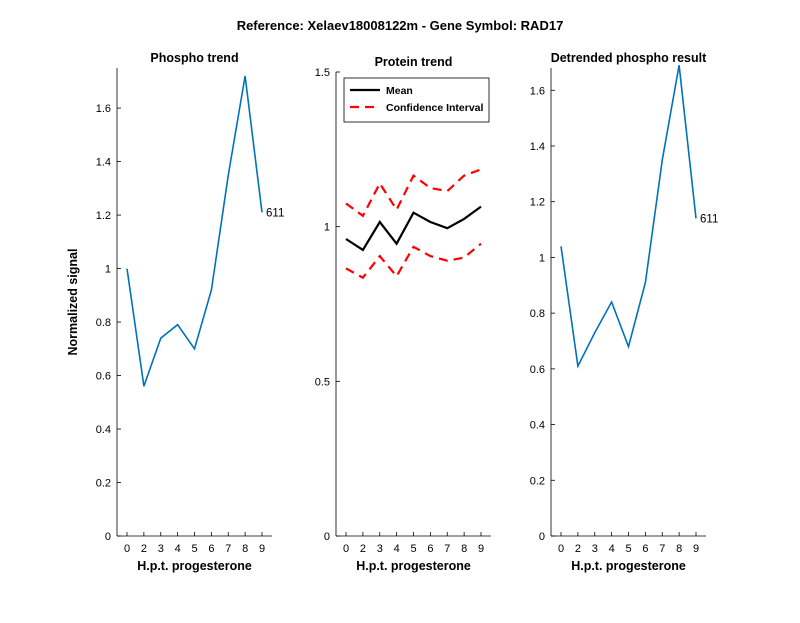 This screenshot has height=623, width=800. Describe the element at coordinates (435, 108) in the screenshot. I see `legend-label: Confidence Interval` at that location.